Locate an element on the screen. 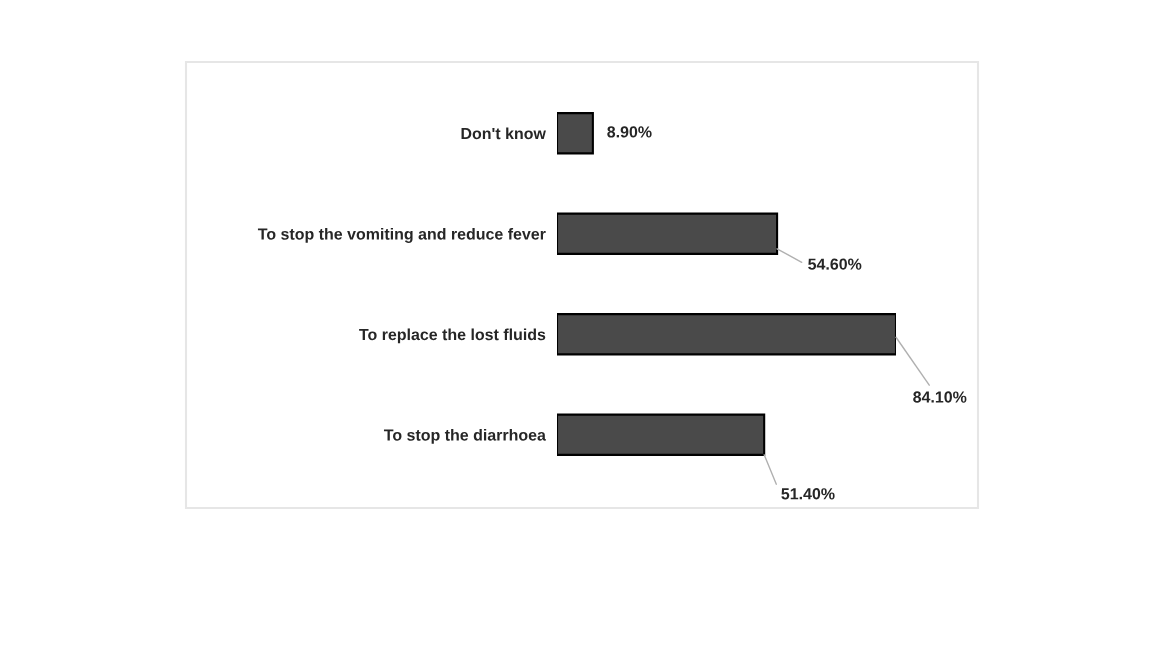 Image resolution: width=1152 pixels, height=648 pixels. data-label: 54.60% is located at coordinates (835, 264).